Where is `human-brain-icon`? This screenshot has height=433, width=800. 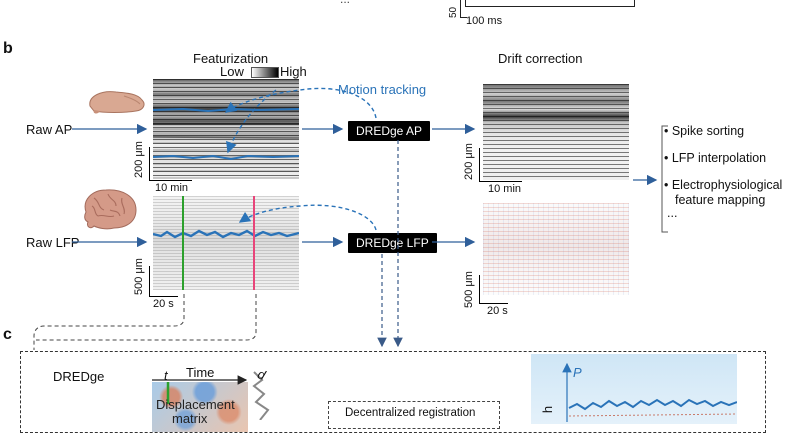 human-brain-icon is located at coordinates (110, 209).